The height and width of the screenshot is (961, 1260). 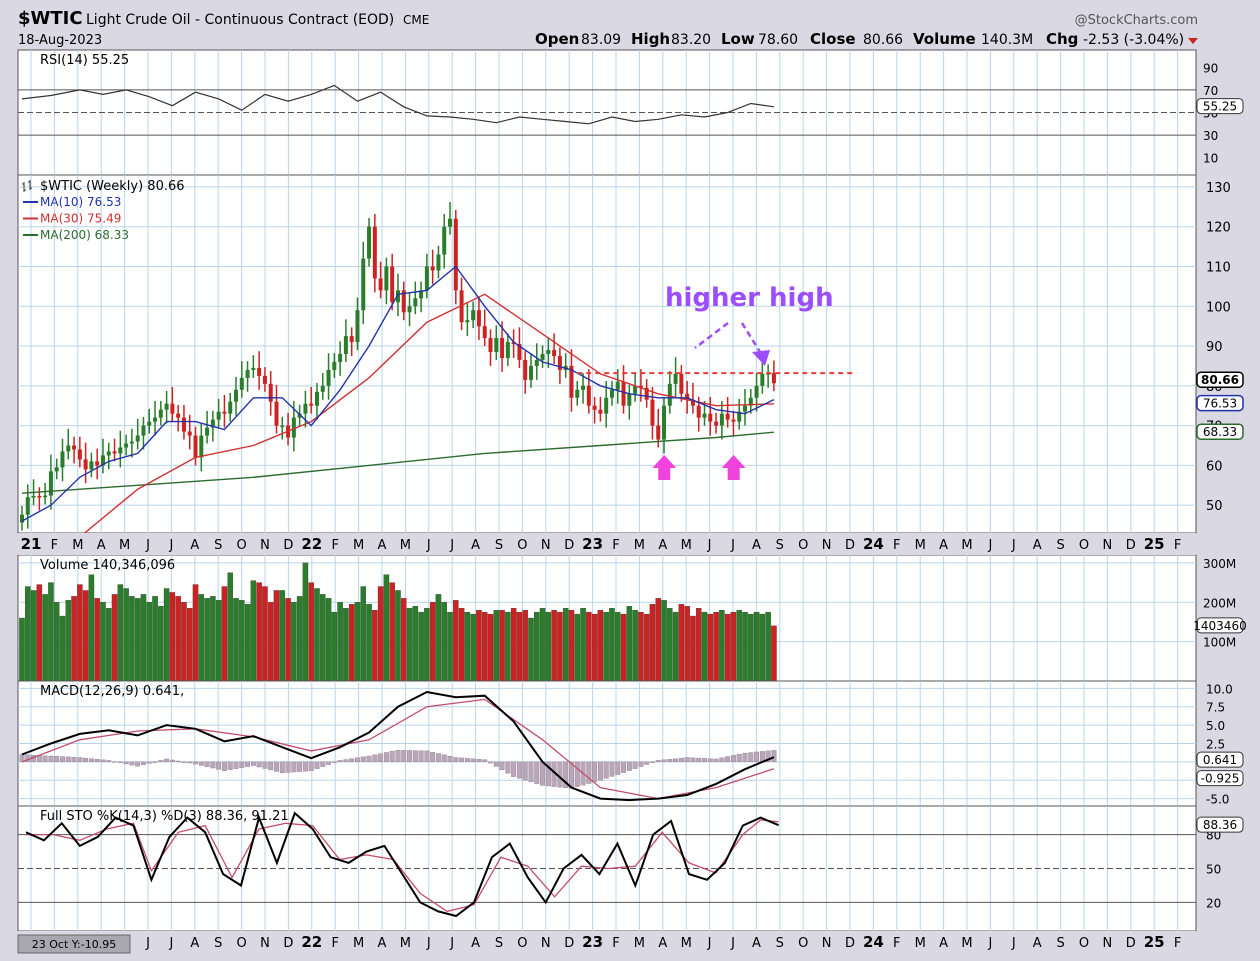 I want to click on close-value: 80.66, so click(x=883, y=40).